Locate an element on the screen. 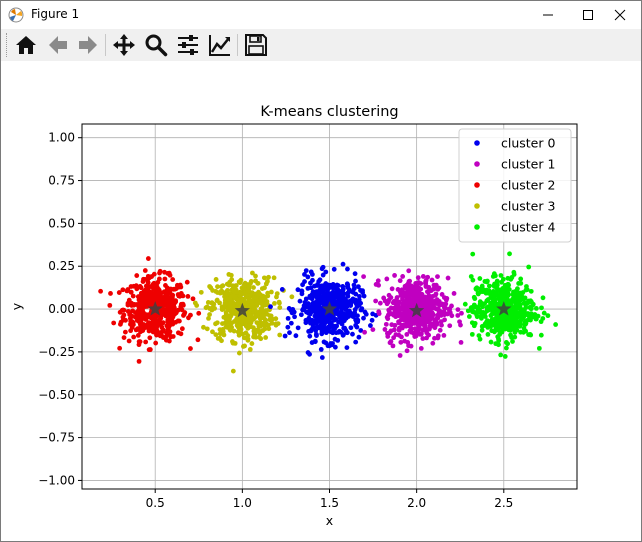 The width and height of the screenshot is (642, 542). home-button is located at coordinates (26, 45).